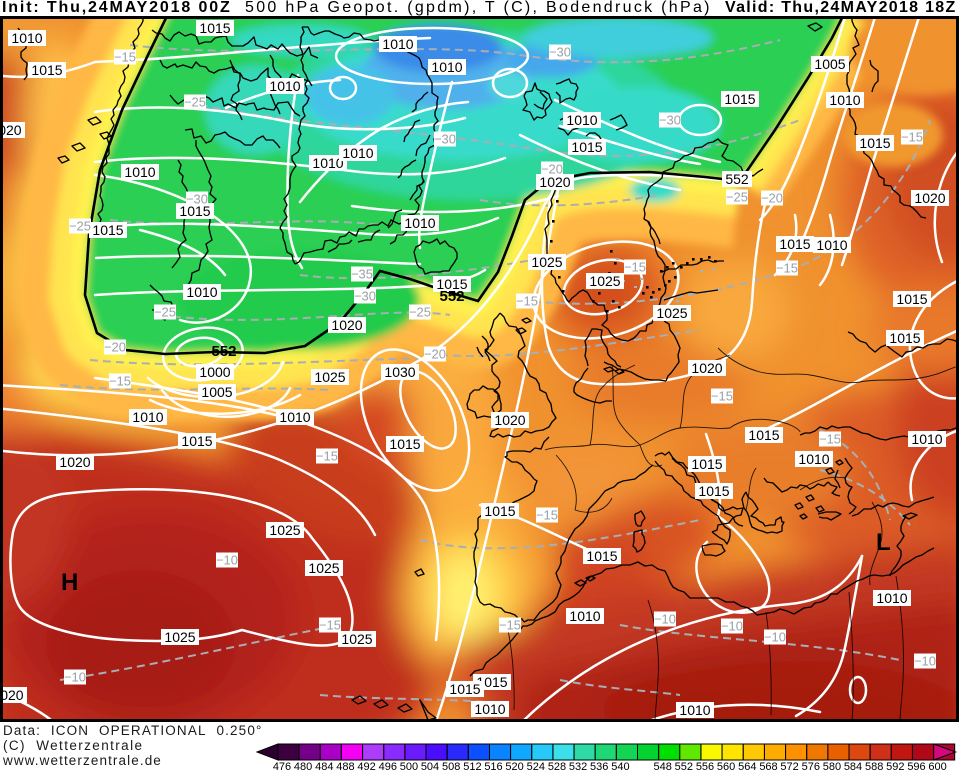 This screenshot has width=959, height=770. What do you see at coordinates (366, 765) in the screenshot?
I see `svg-text: 492` at bounding box center [366, 765].